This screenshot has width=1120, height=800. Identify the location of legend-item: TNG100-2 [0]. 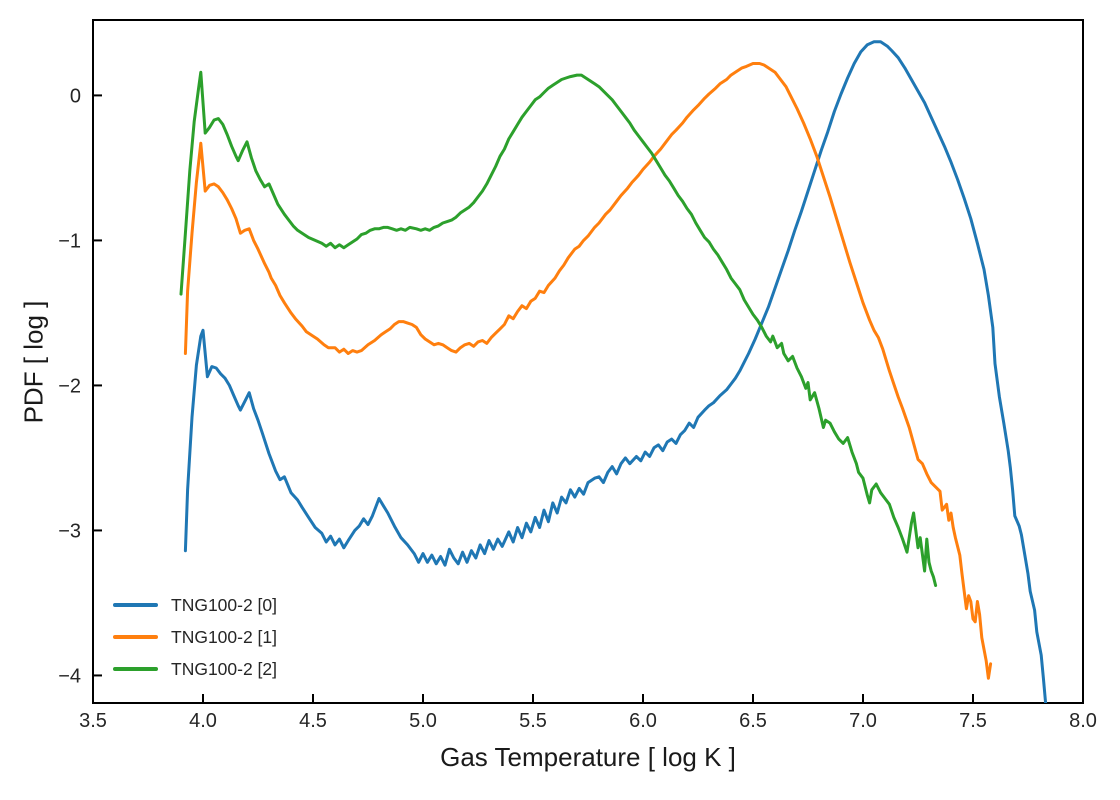
(195, 605).